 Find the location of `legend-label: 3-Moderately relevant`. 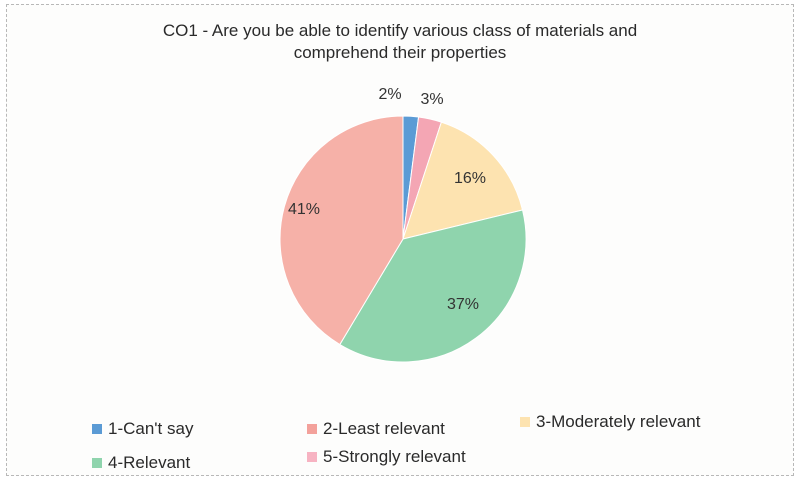

legend-label: 3-Moderately relevant is located at coordinates (618, 421).